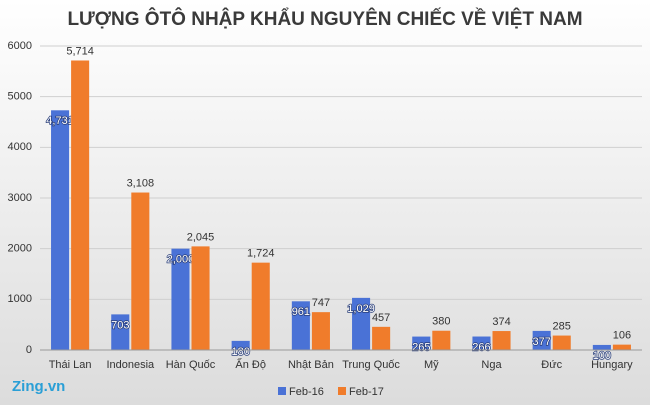 The width and height of the screenshot is (650, 405). I want to click on x-tick-label: Thái Lan, so click(70, 365).